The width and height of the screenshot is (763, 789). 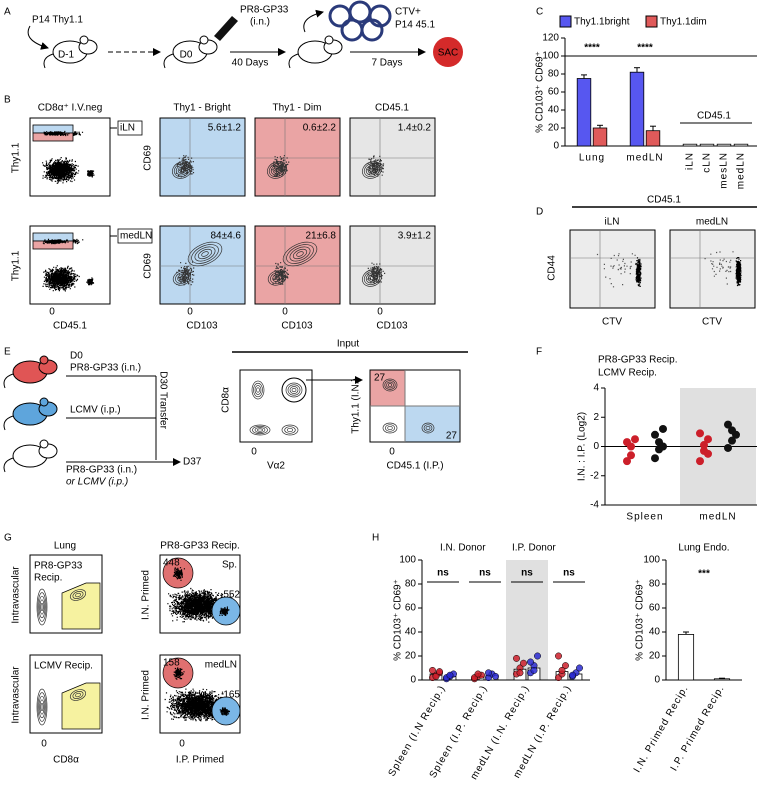 What do you see at coordinates (250, 63) in the screenshot?
I see `label: 40 Days` at bounding box center [250, 63].